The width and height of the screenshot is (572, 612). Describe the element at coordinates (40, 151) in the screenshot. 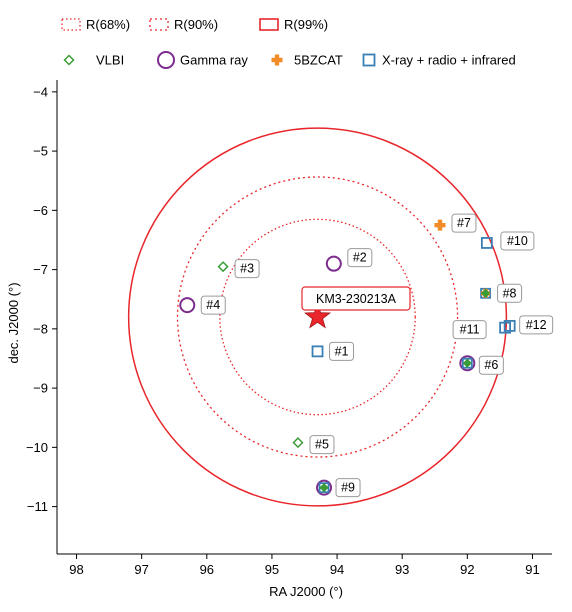

I see `y-tick-label: −5` at that location.